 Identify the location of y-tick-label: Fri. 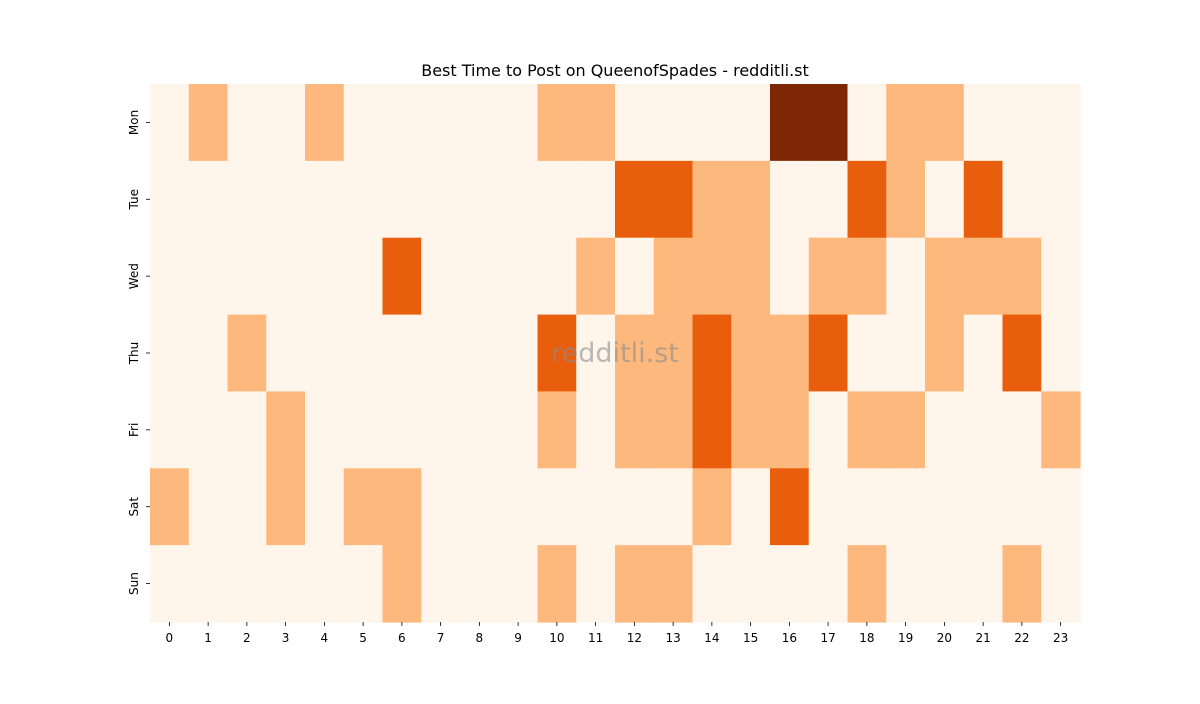
(134, 430).